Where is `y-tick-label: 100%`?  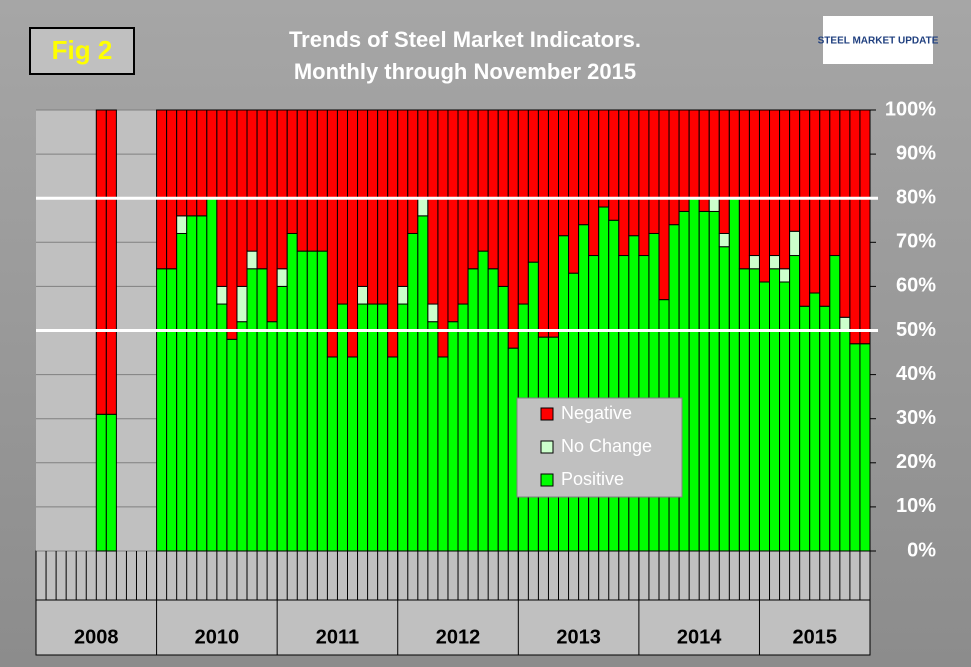 y-tick-label: 100% is located at coordinates (910, 109).